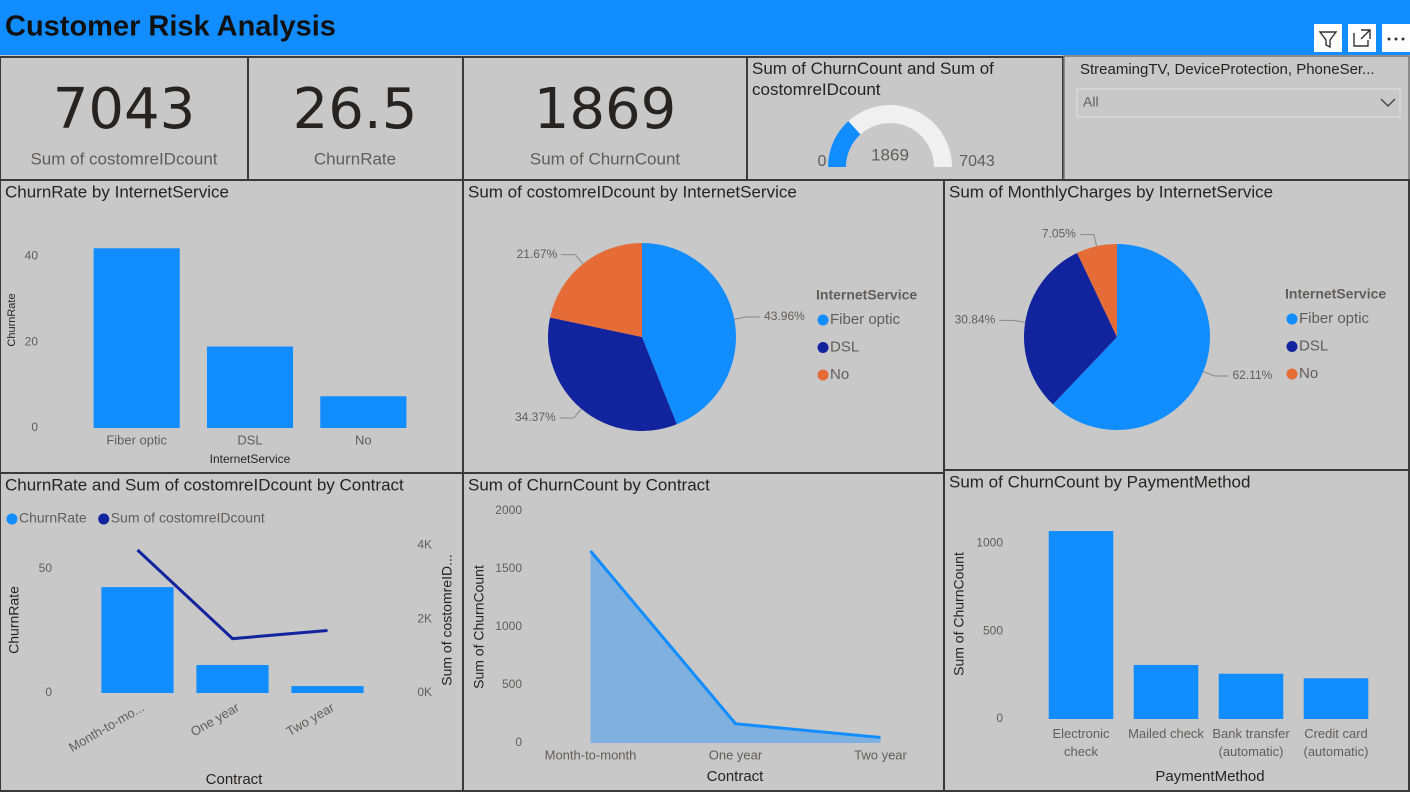 This screenshot has width=1410, height=792. I want to click on gauge-min: 0, so click(822, 161).